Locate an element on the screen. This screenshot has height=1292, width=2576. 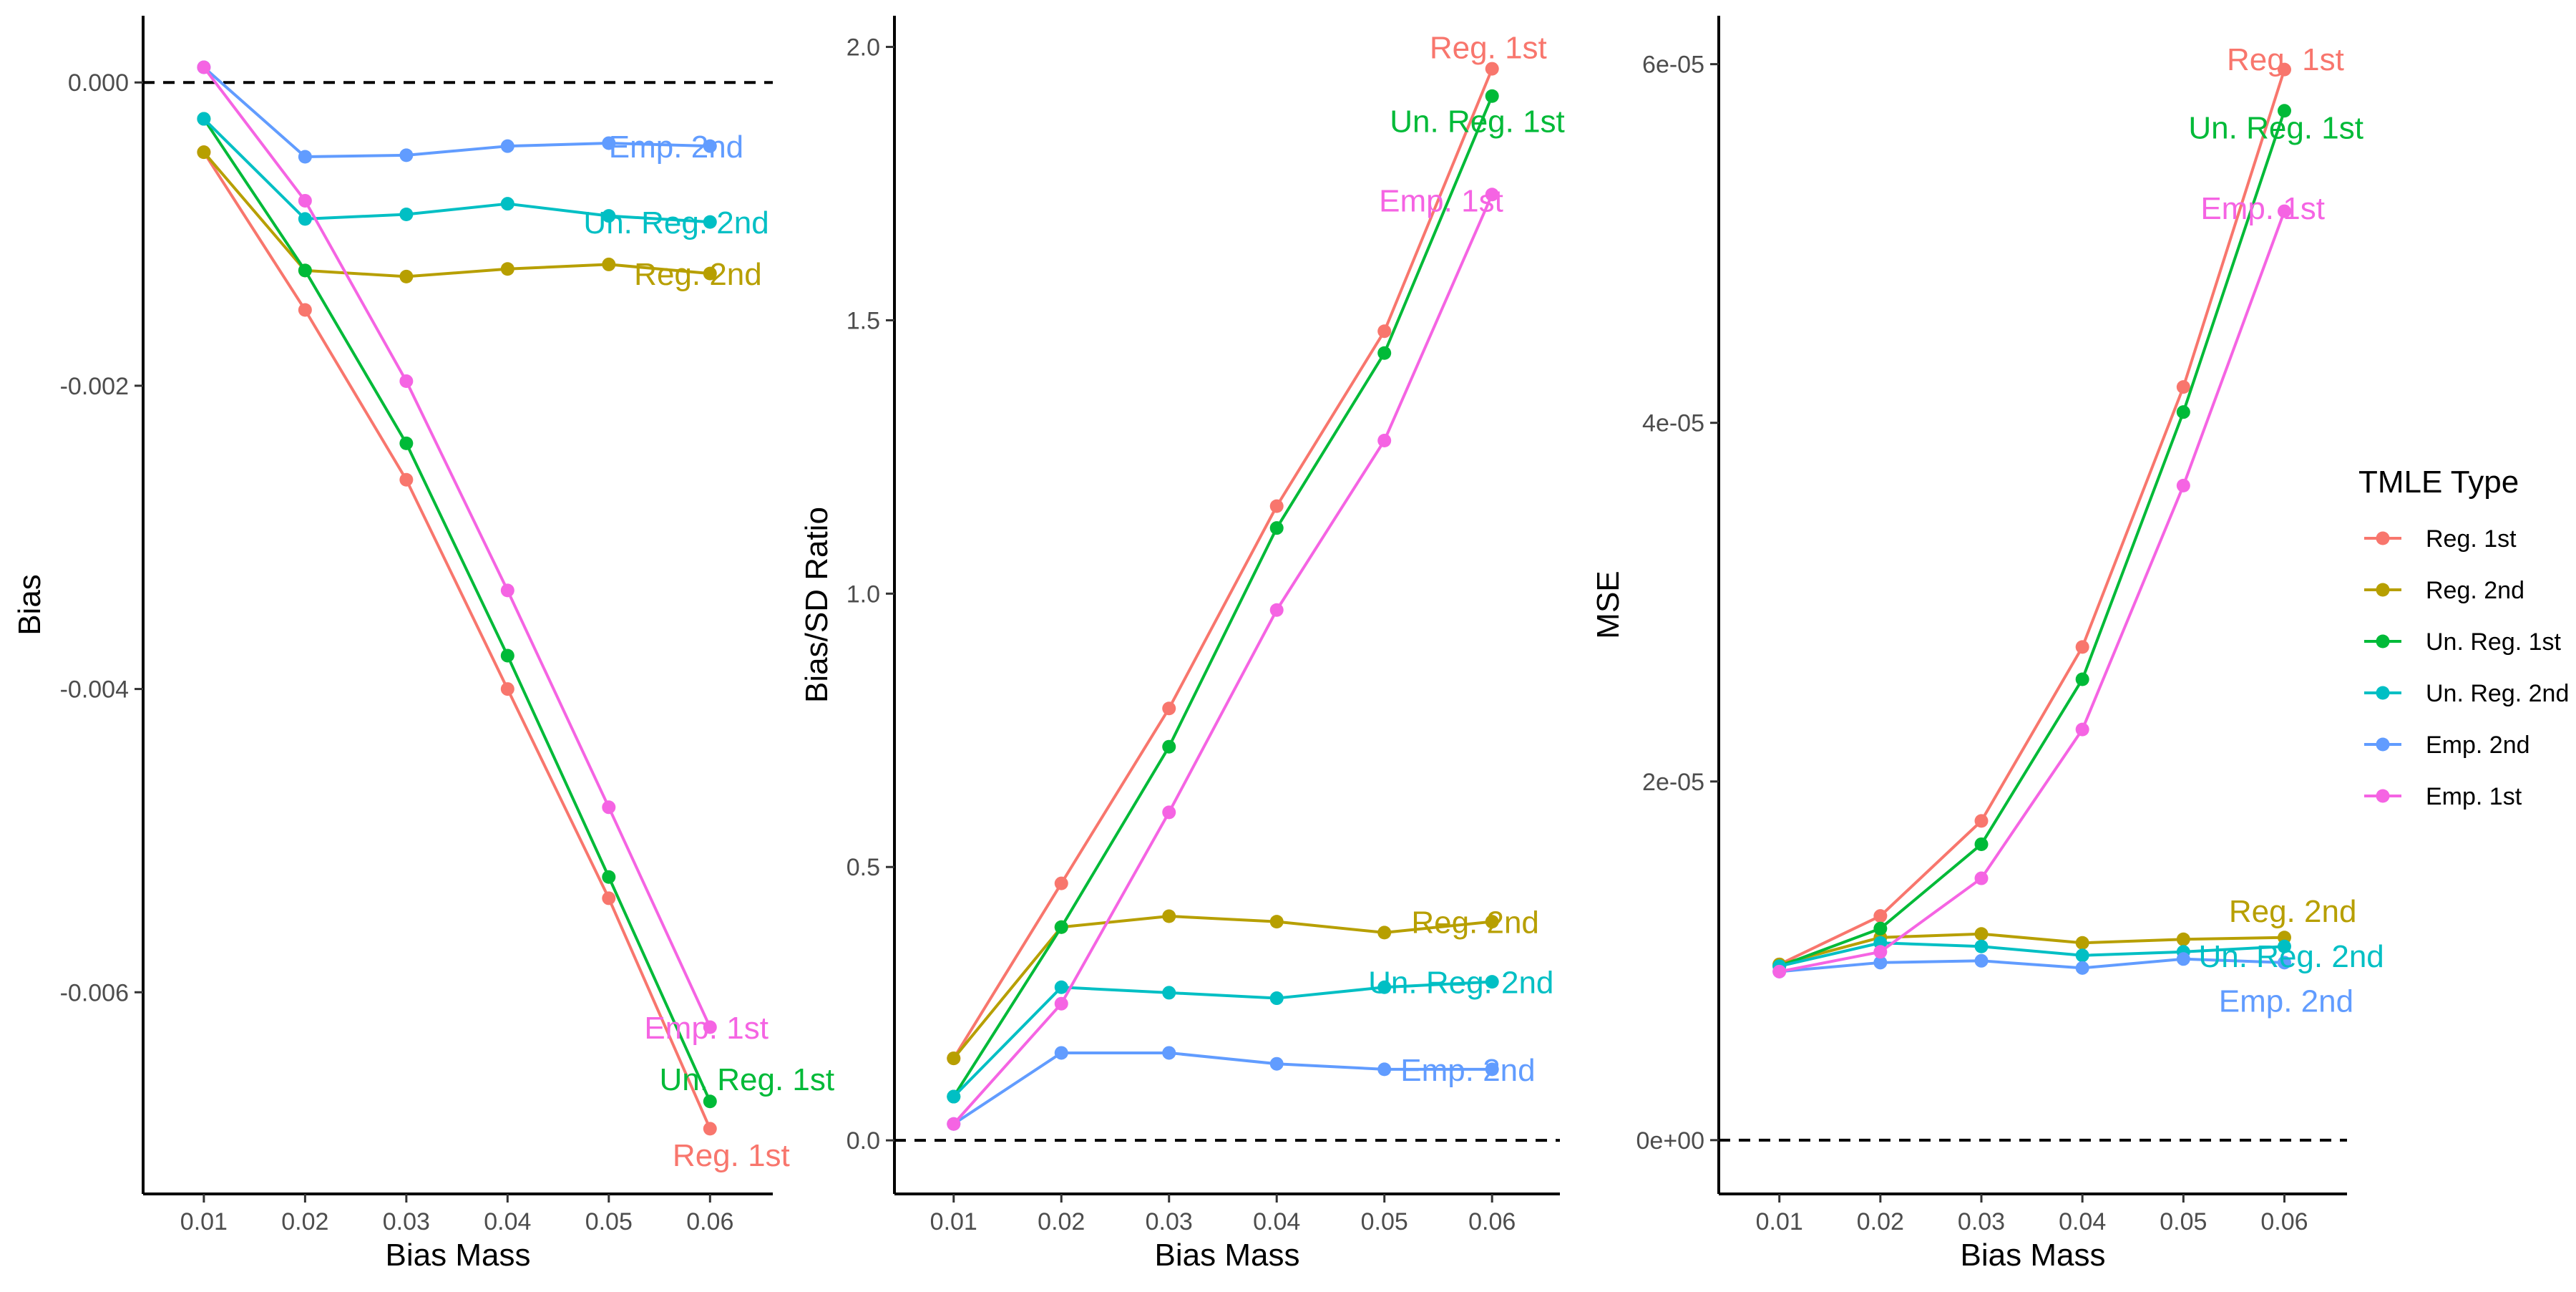
series-line-un-reg-1st is located at coordinates (2032, 539).